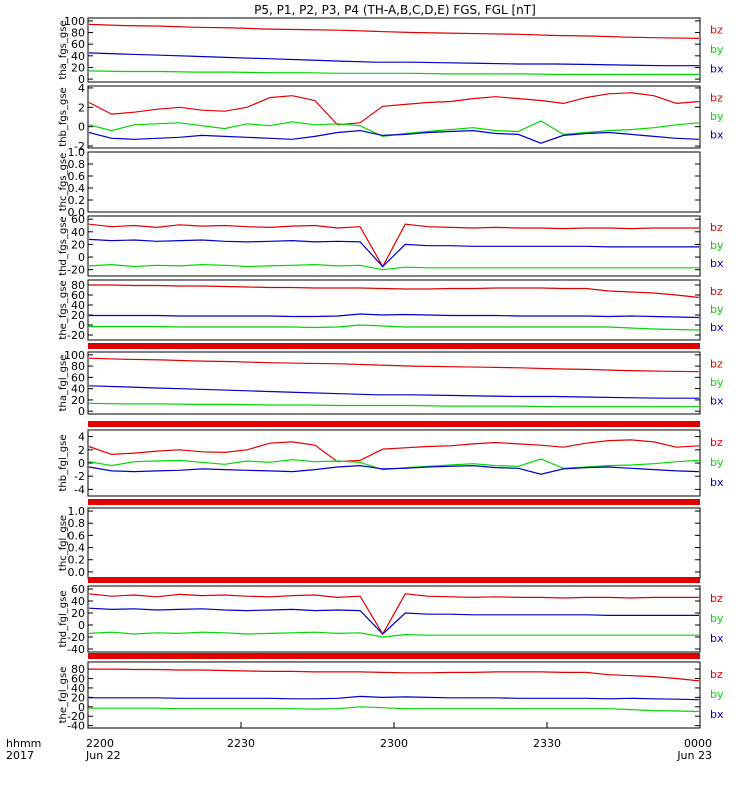 This screenshot has height=800, width=750. Describe the element at coordinates (63, 383) in the screenshot. I see `y-axis-label: tha_fgl_gse` at that location.